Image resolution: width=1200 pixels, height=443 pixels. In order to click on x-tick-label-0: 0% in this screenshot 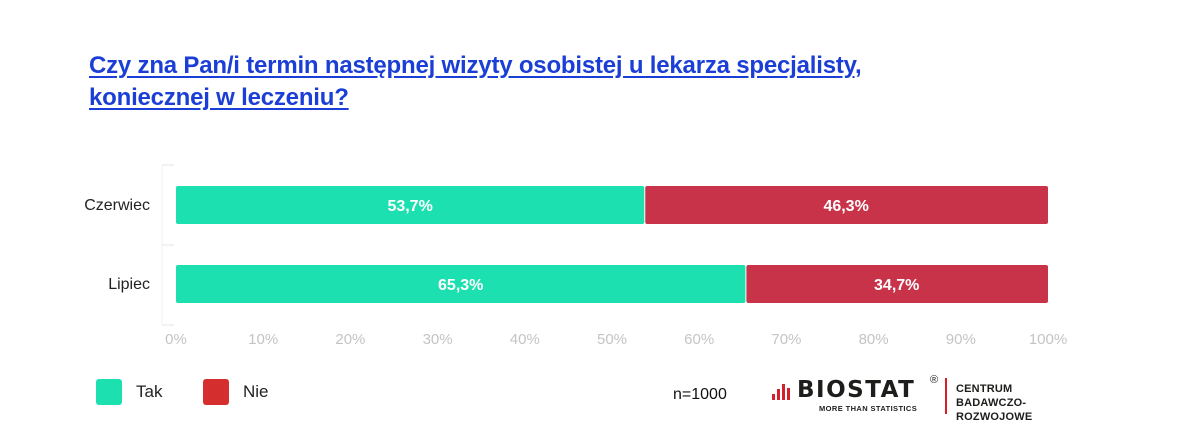, I will do `click(176, 339)`.